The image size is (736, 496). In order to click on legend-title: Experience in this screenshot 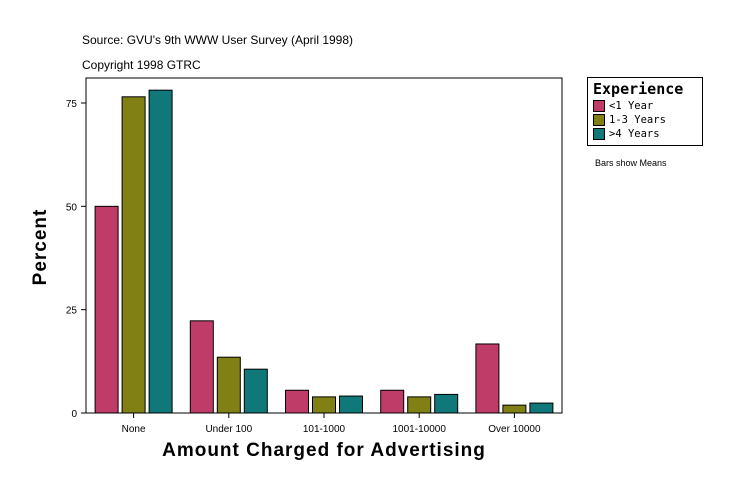, I will do `click(638, 89)`.